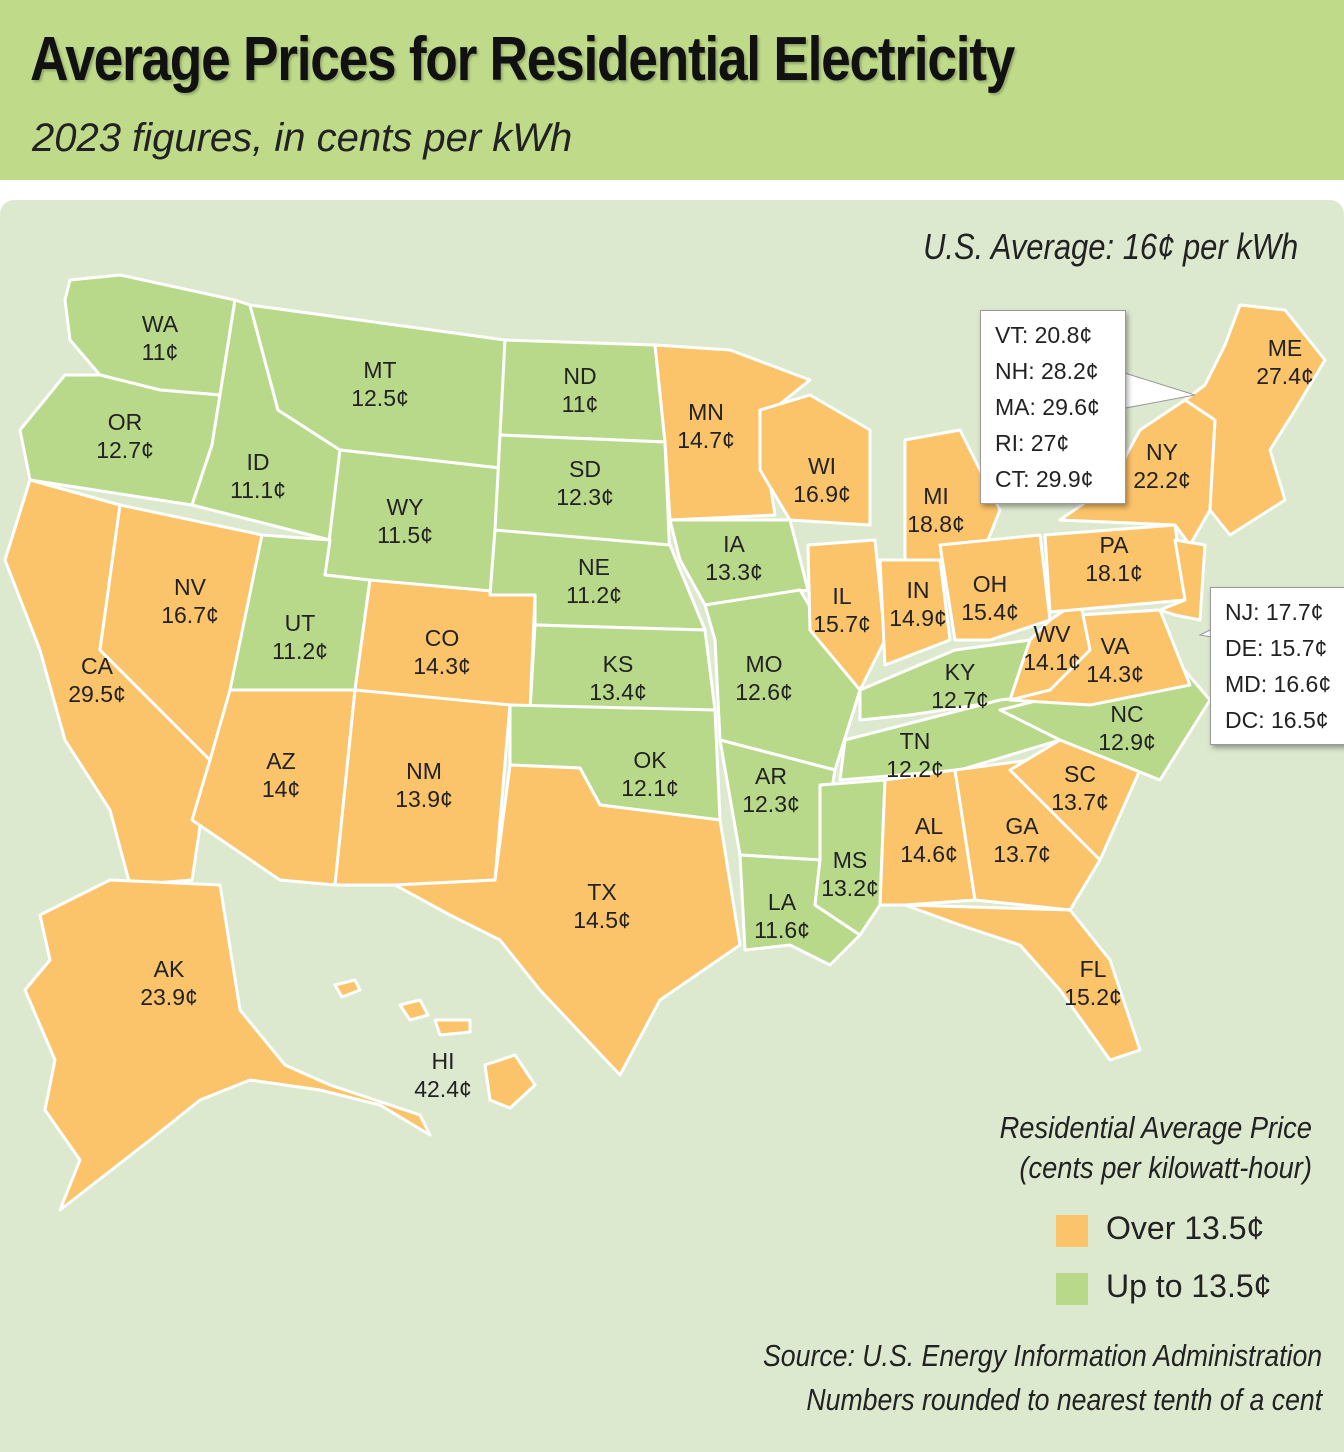  Describe the element at coordinates (706, 426) in the screenshot. I see `label-MN: MN 14.7¢` at that location.